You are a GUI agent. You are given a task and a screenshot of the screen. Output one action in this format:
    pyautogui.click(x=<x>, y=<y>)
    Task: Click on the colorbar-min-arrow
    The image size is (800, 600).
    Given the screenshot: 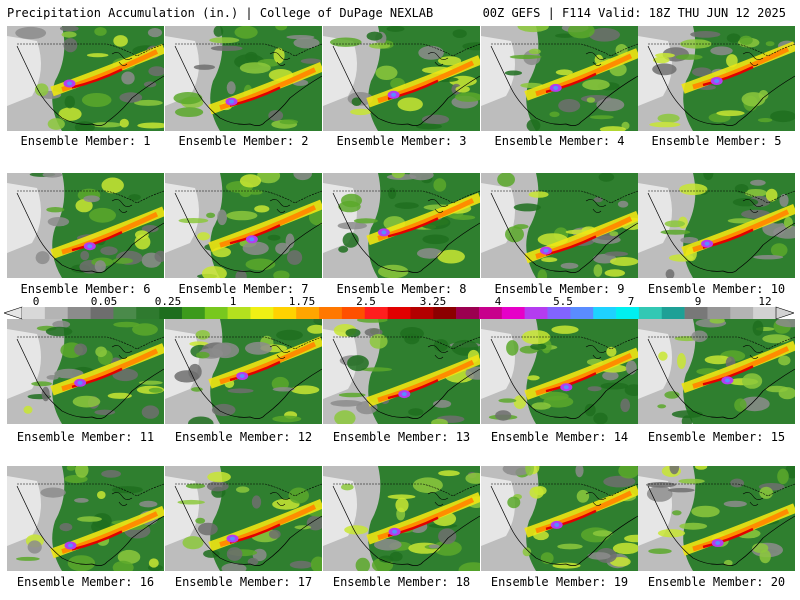 What is the action you would take?
    pyautogui.click(x=13, y=313)
    